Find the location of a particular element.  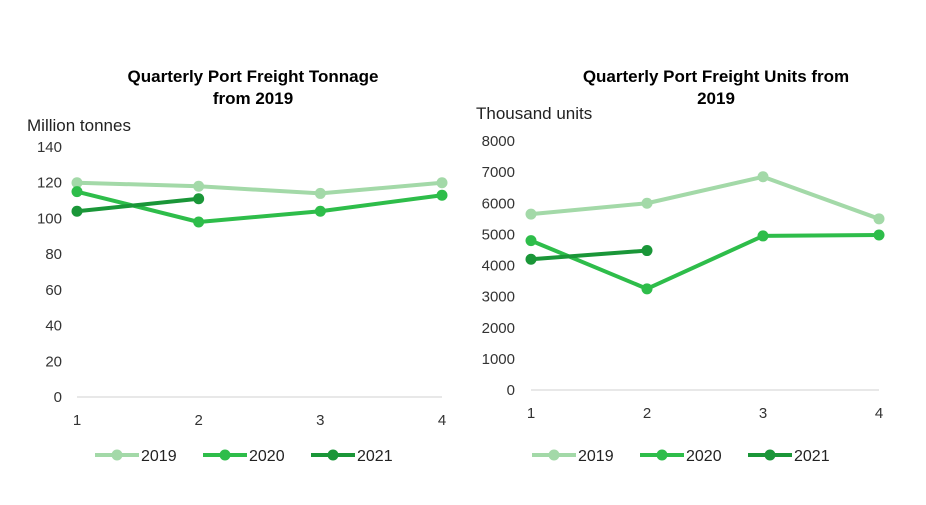

y-tick-label: 1000 is located at coordinates (498, 359).